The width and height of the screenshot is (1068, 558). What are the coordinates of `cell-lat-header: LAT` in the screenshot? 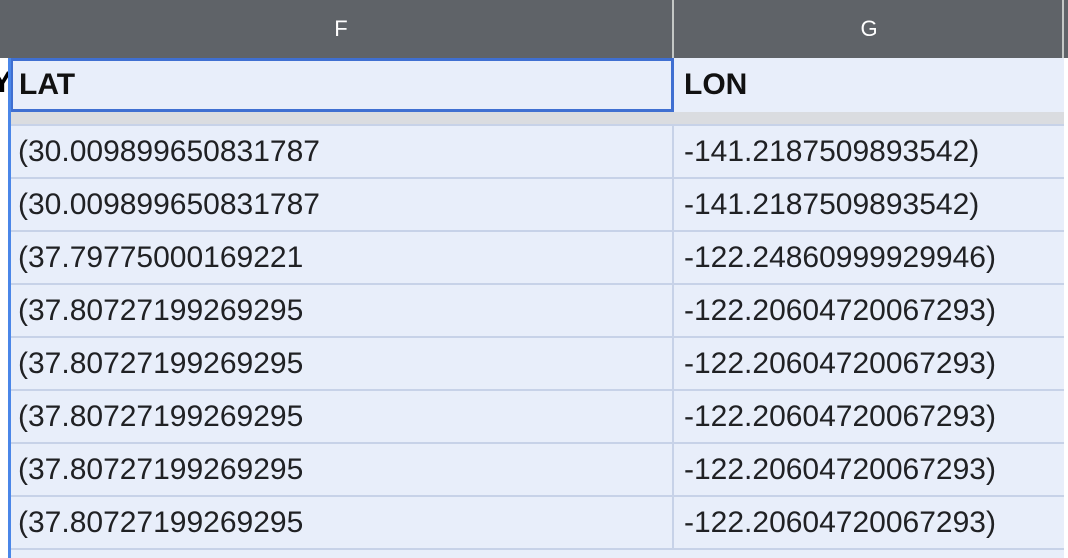 It's located at (342, 85).